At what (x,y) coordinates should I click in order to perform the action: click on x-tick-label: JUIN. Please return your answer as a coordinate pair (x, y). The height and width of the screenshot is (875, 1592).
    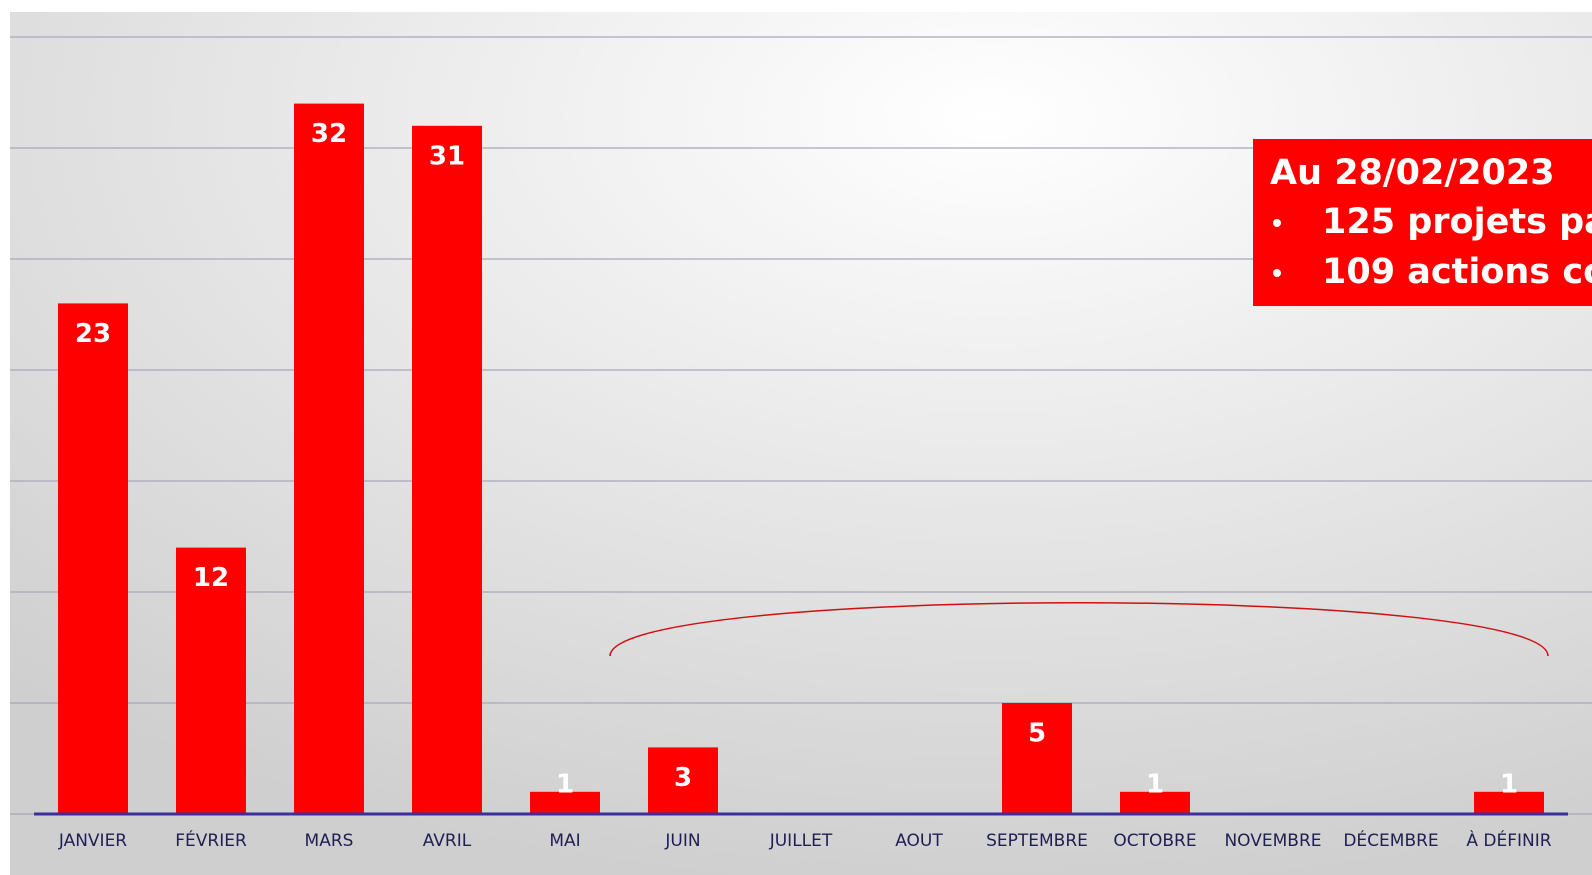
    Looking at the image, I should click on (682, 841).